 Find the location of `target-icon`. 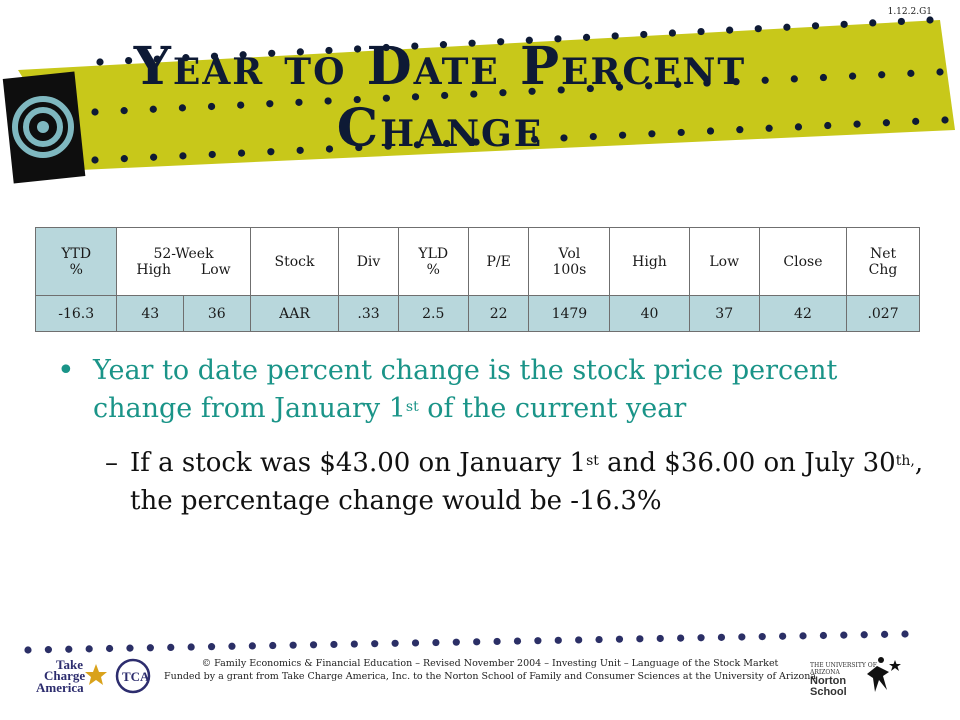

target-icon is located at coordinates (43, 127).